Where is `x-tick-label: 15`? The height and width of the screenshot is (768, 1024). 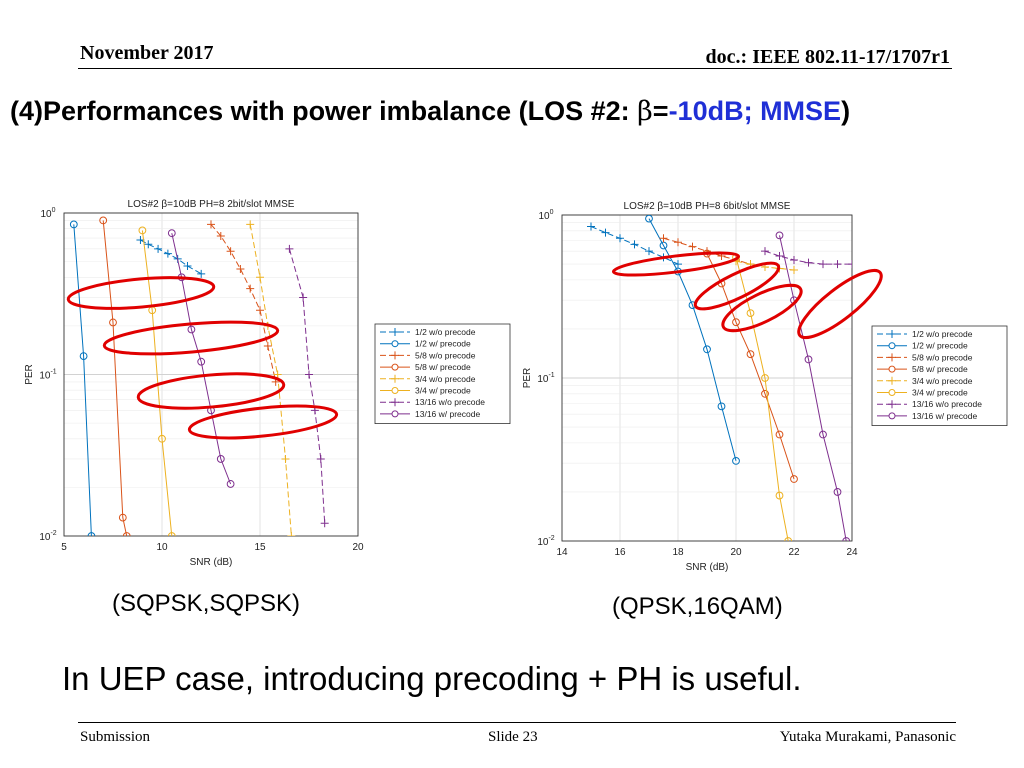 x-tick-label: 15 is located at coordinates (260, 547).